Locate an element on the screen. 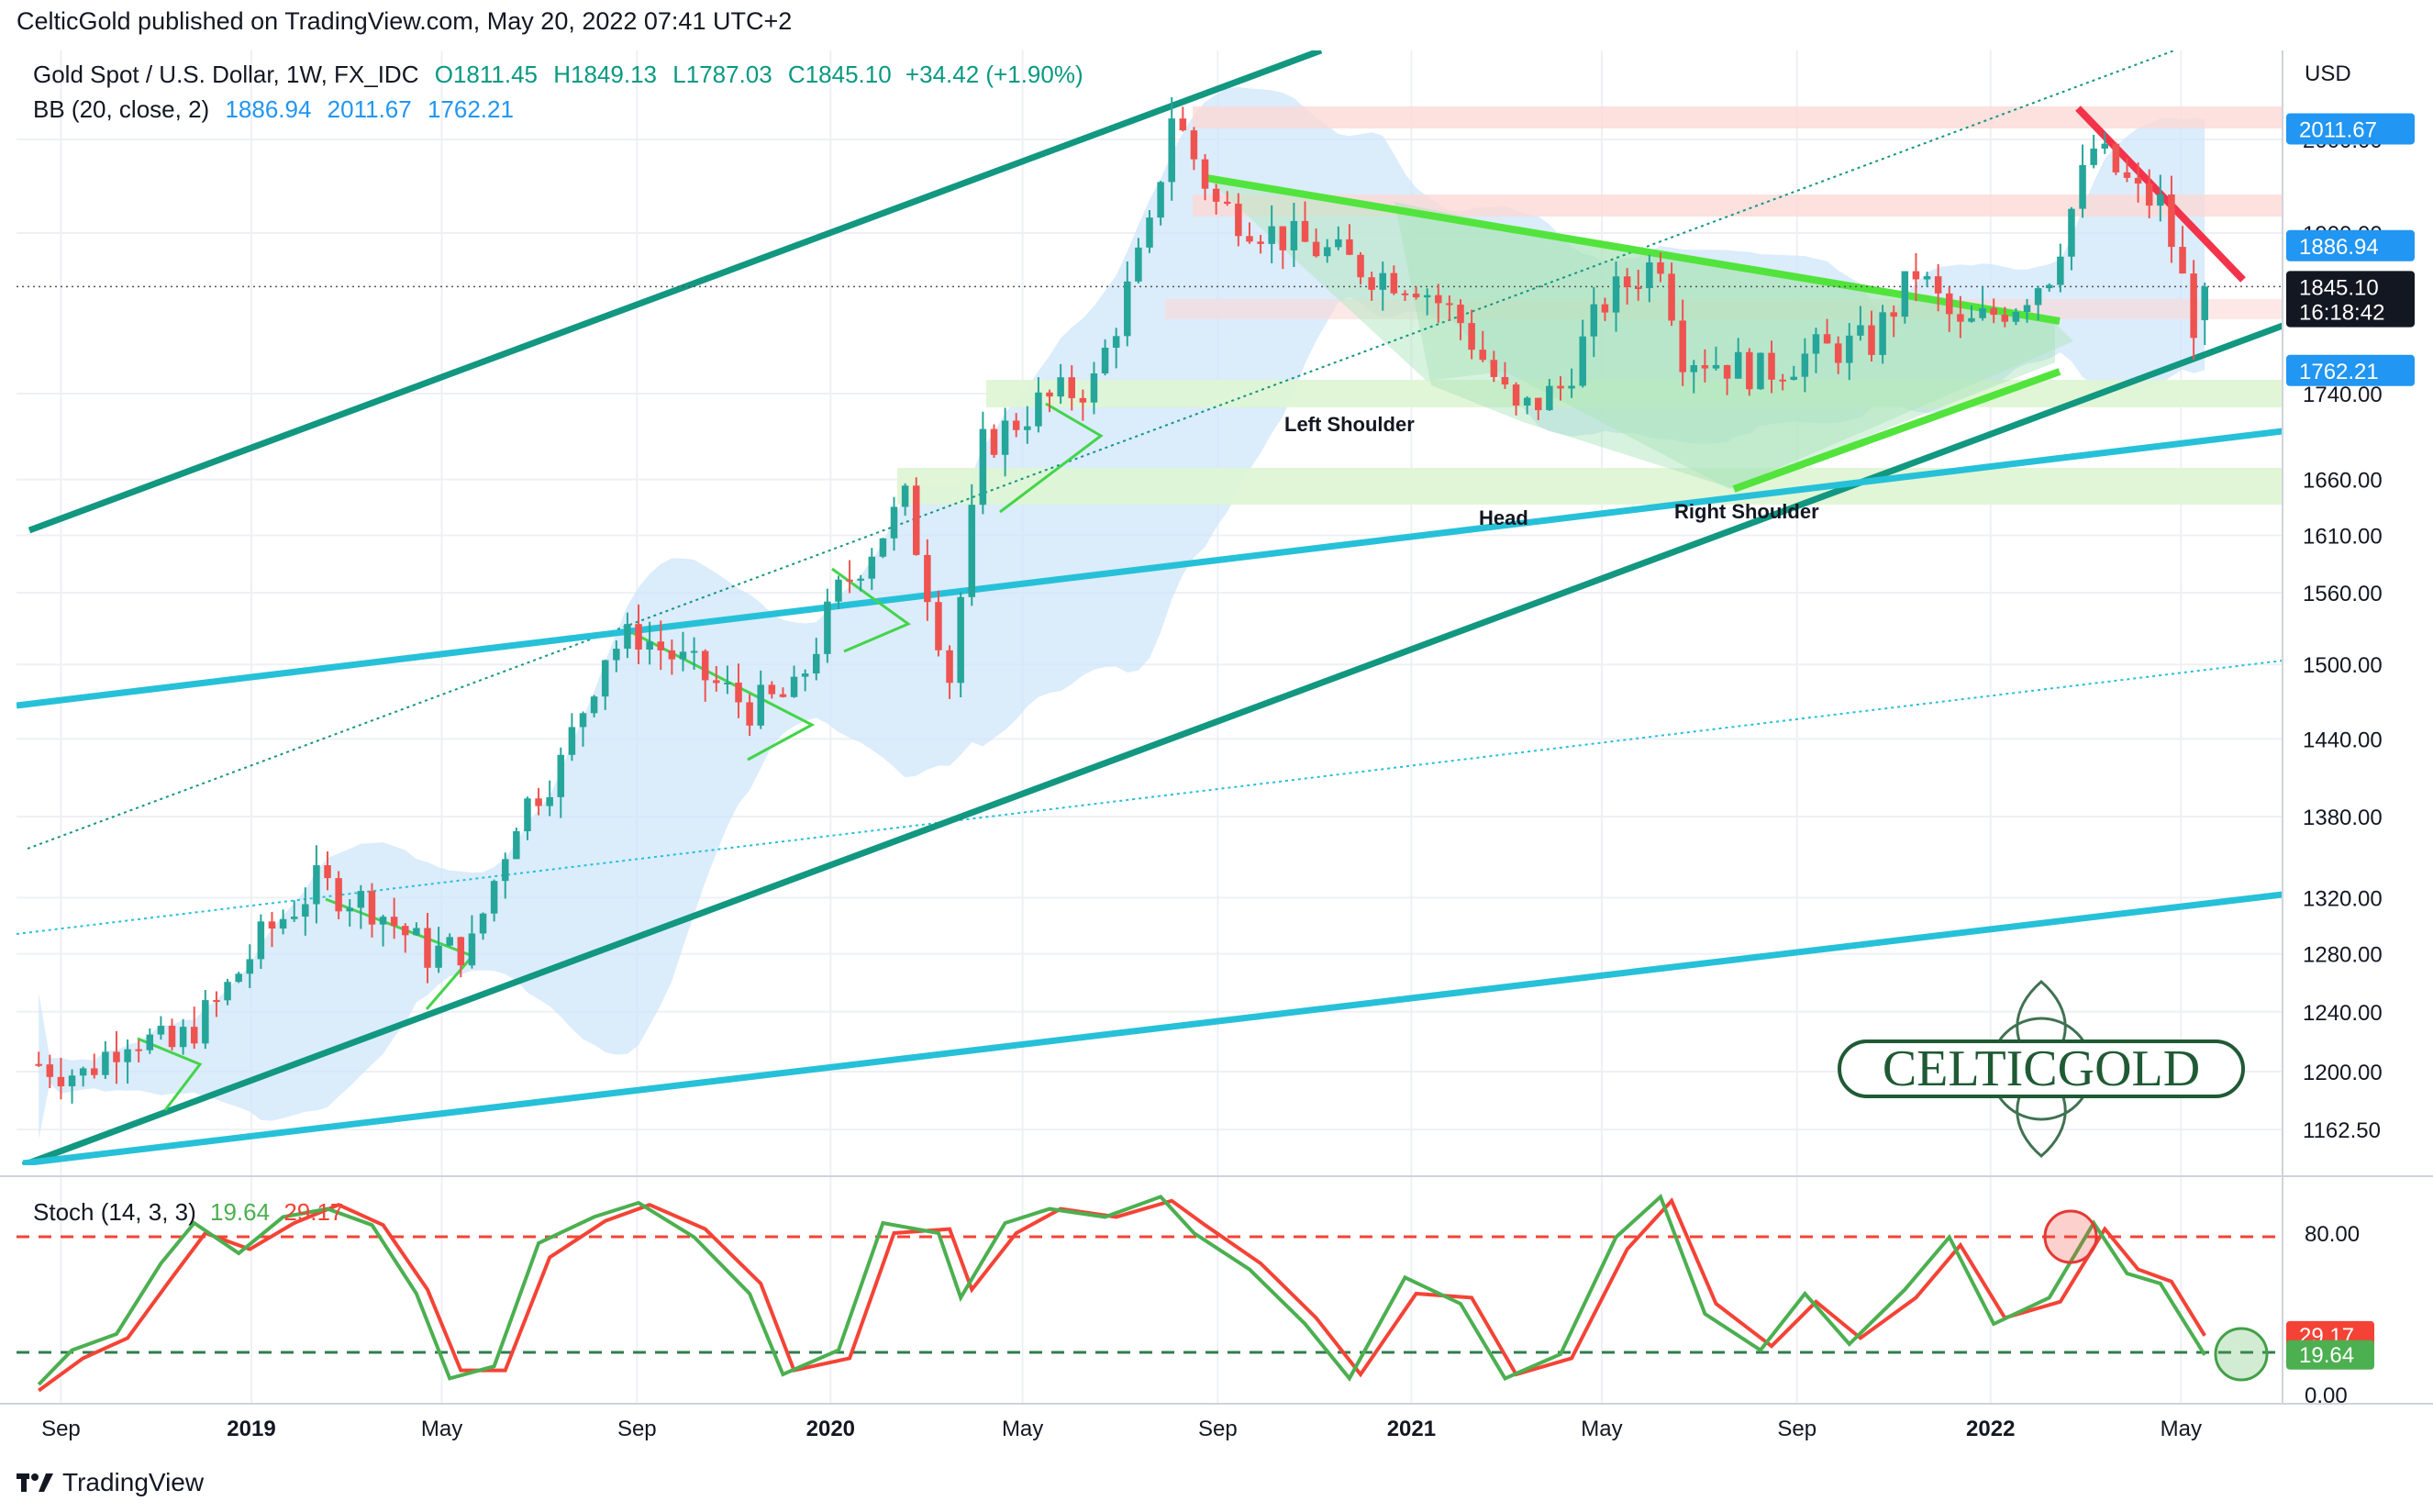  price-tick-label: 1320.00 is located at coordinates (2343, 899).